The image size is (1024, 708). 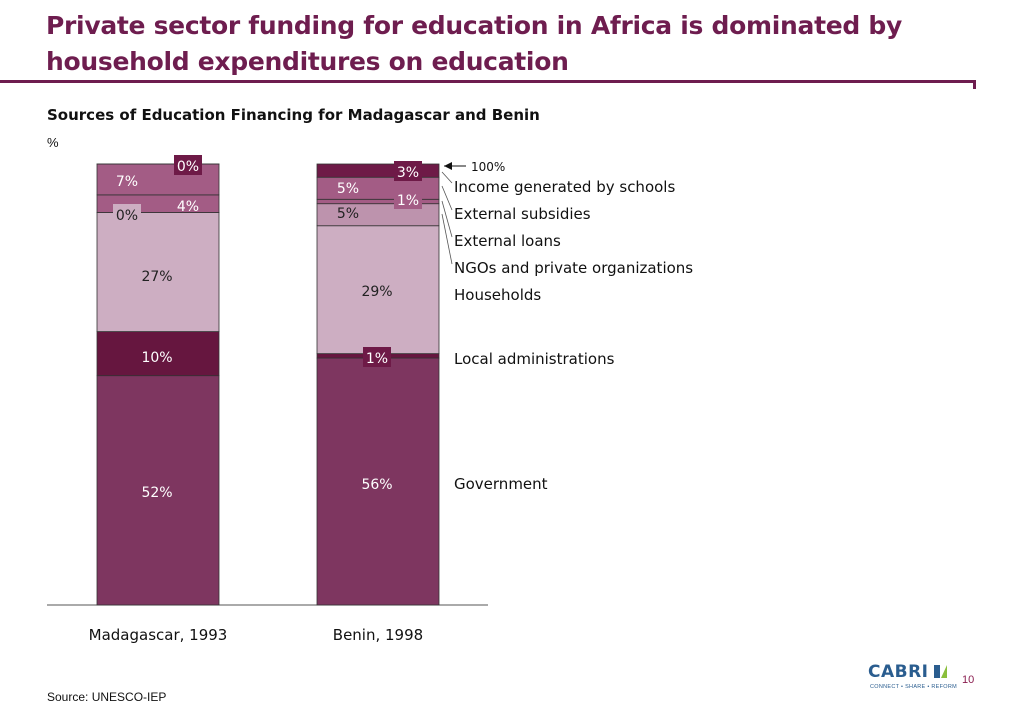 I want to click on bar-segment-households-madagascar-1993, so click(x=158, y=272).